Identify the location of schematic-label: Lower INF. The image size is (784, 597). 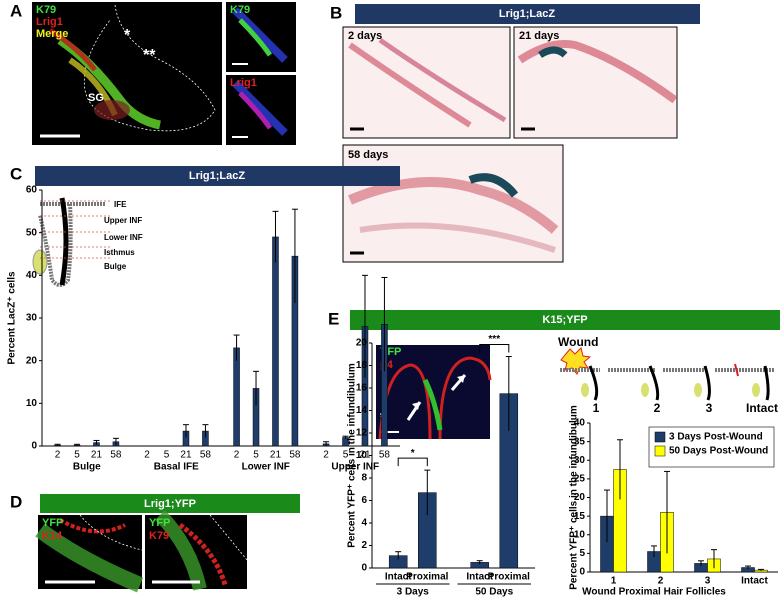
(123, 237).